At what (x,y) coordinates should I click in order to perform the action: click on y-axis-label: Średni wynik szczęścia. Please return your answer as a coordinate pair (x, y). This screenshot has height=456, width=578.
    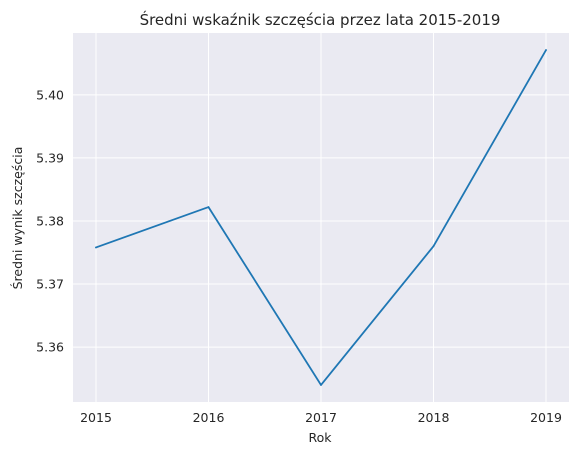
    Looking at the image, I should click on (17, 218).